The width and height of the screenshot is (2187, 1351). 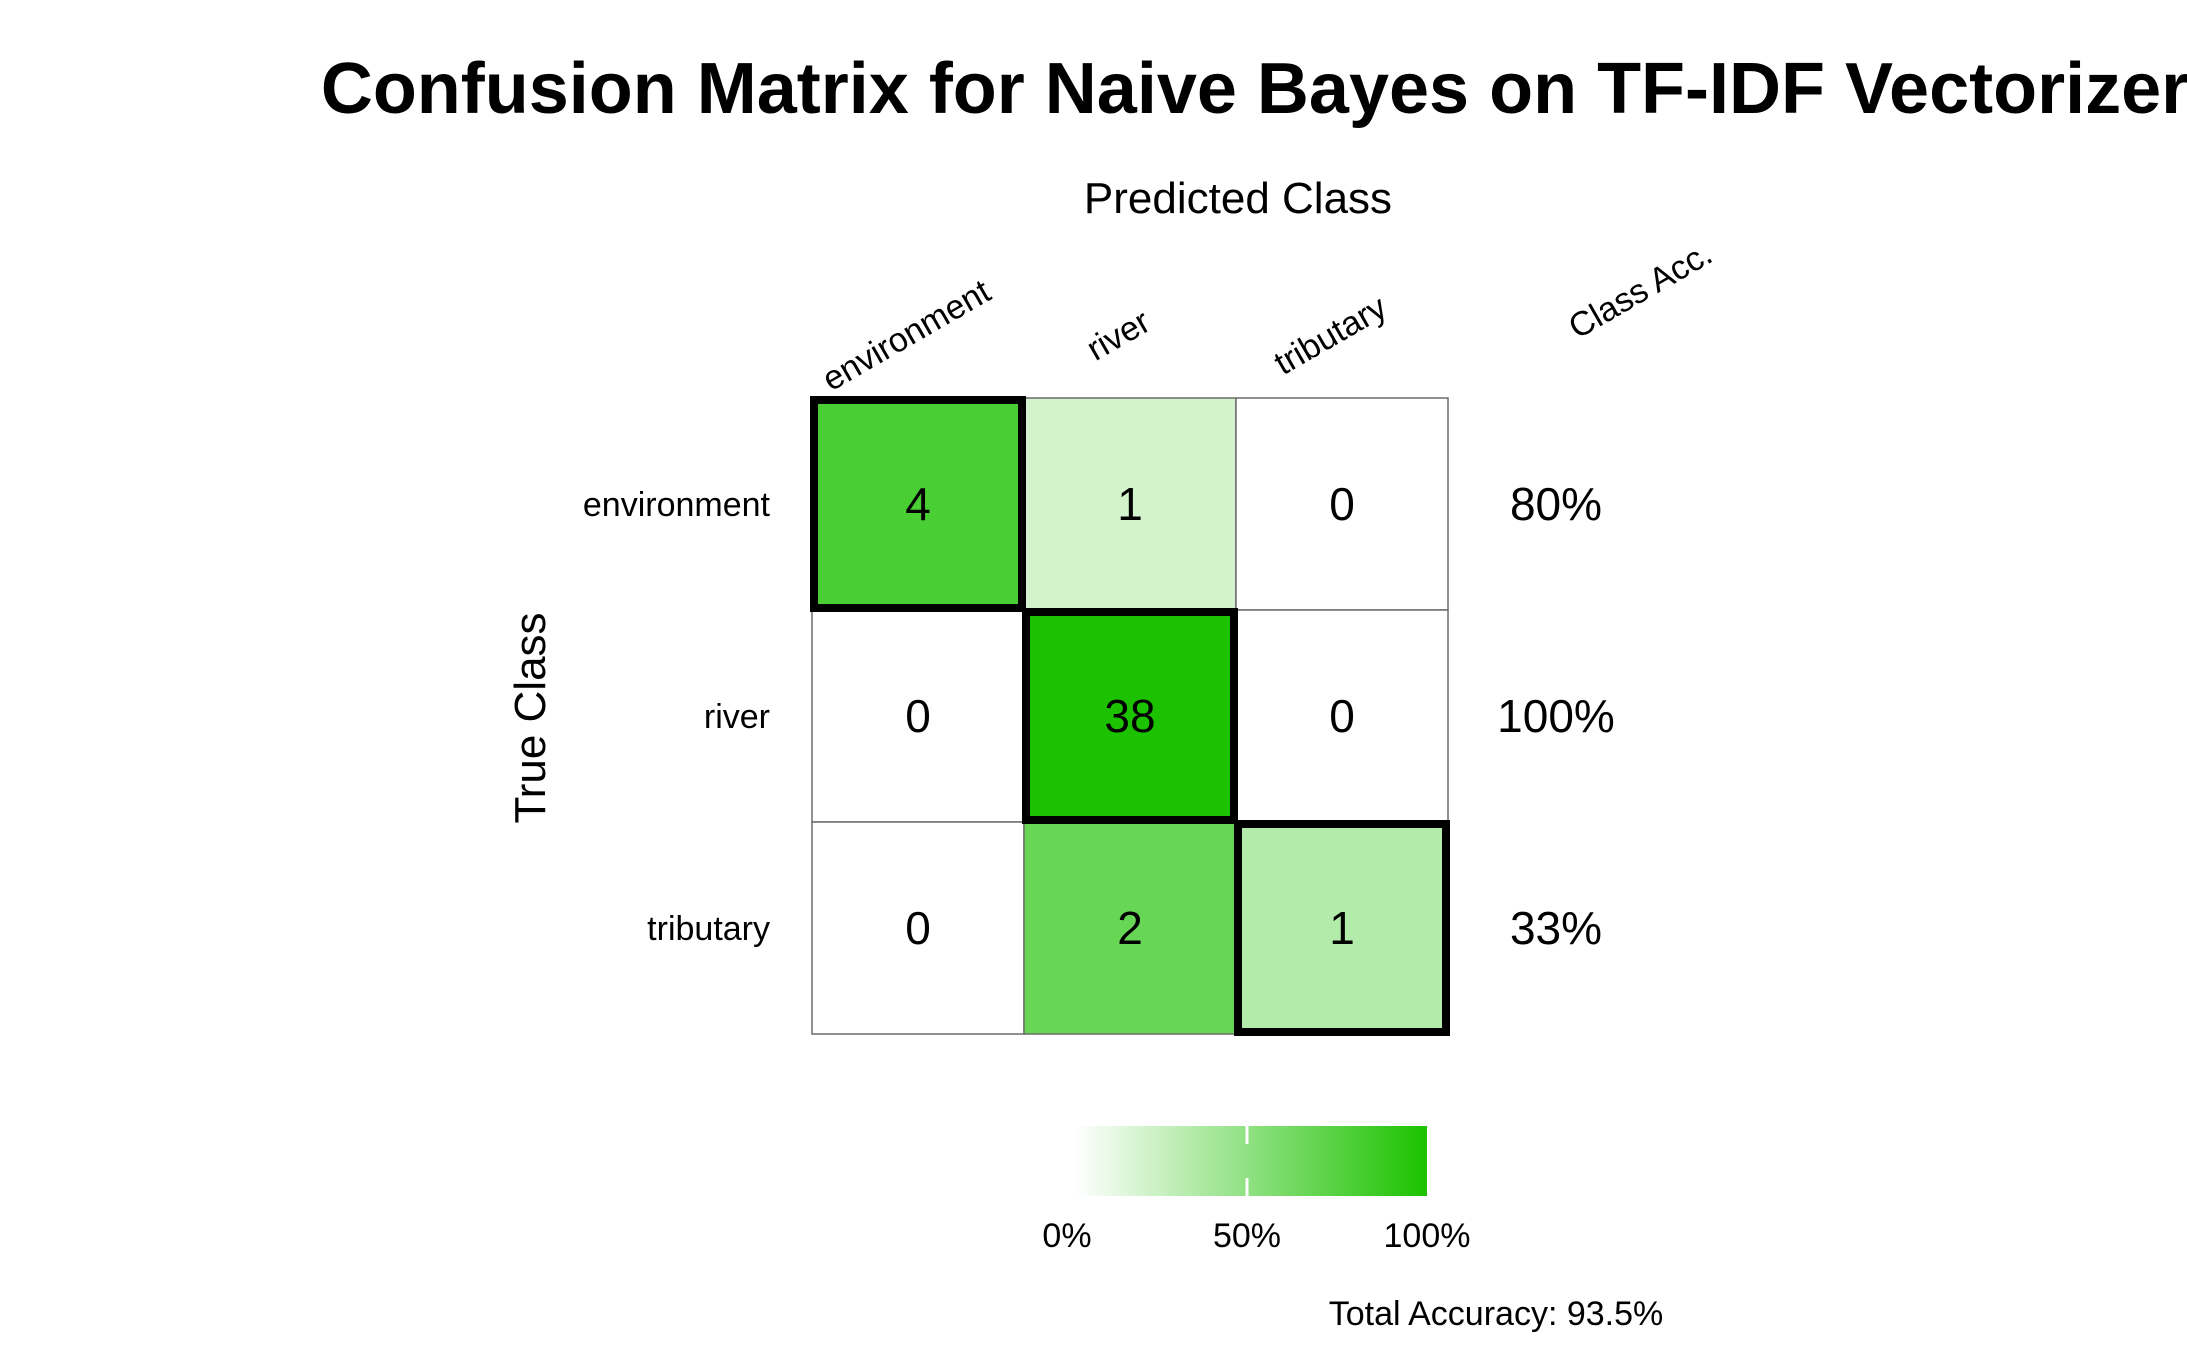 I want to click on x-axis-title: Predicted Class, so click(x=1238, y=198).